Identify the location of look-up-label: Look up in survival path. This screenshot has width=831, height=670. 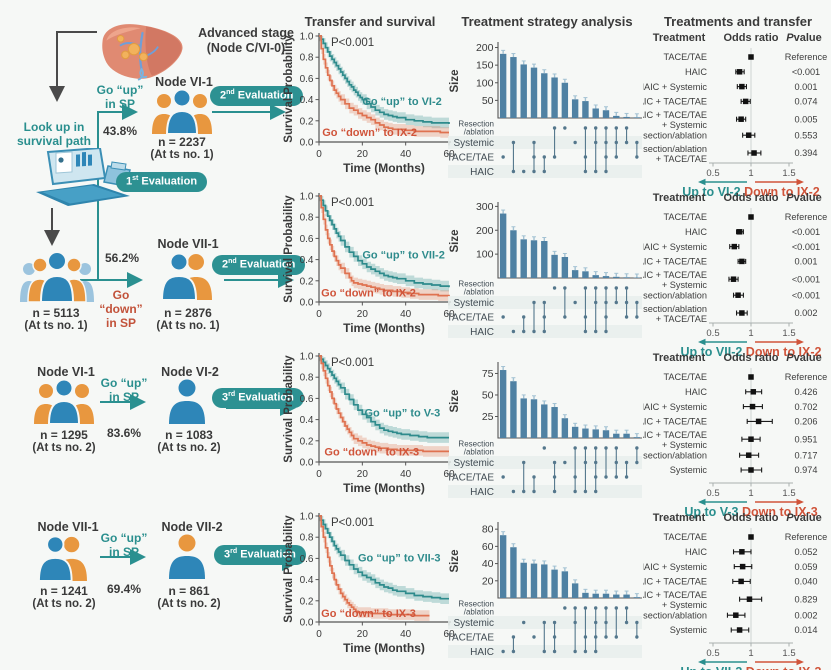
(54, 134).